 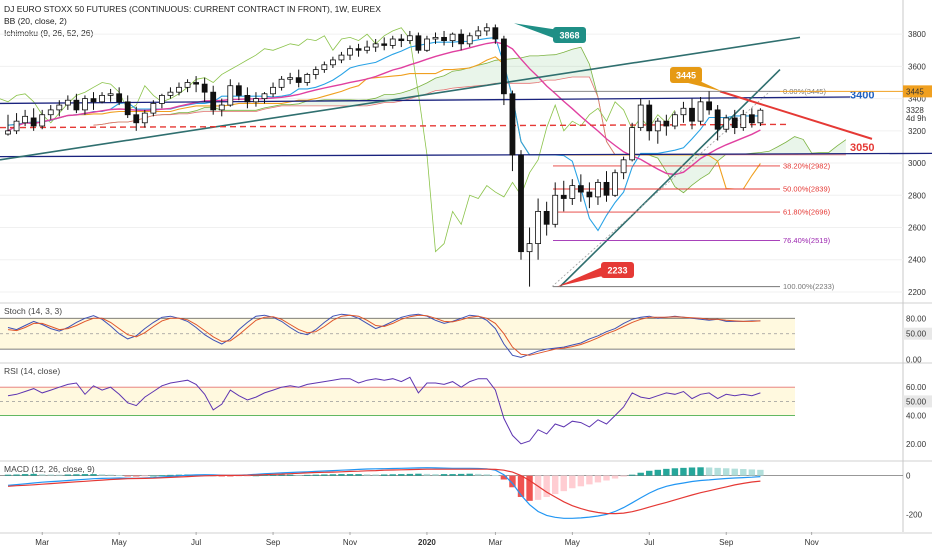 I want to click on level-3400-label: 3400, so click(x=862, y=96).